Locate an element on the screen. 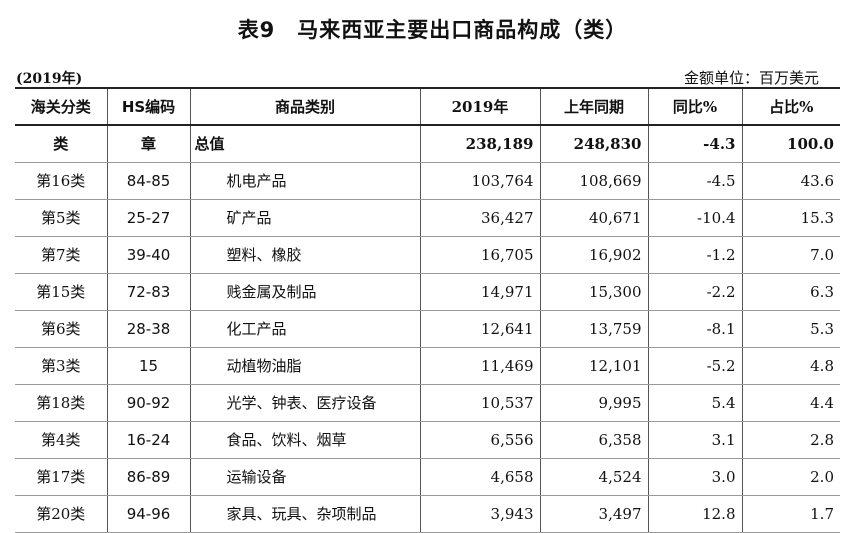 The width and height of the screenshot is (865, 533). table-row: 第5类 25-27 矿产品 36,427 40,671 -10.4 15.3 is located at coordinates (427, 218).